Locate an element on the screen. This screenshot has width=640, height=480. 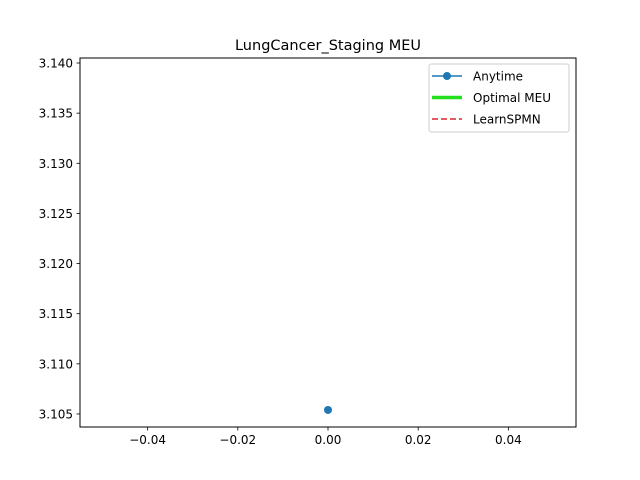
plot-marks is located at coordinates (328, 409).